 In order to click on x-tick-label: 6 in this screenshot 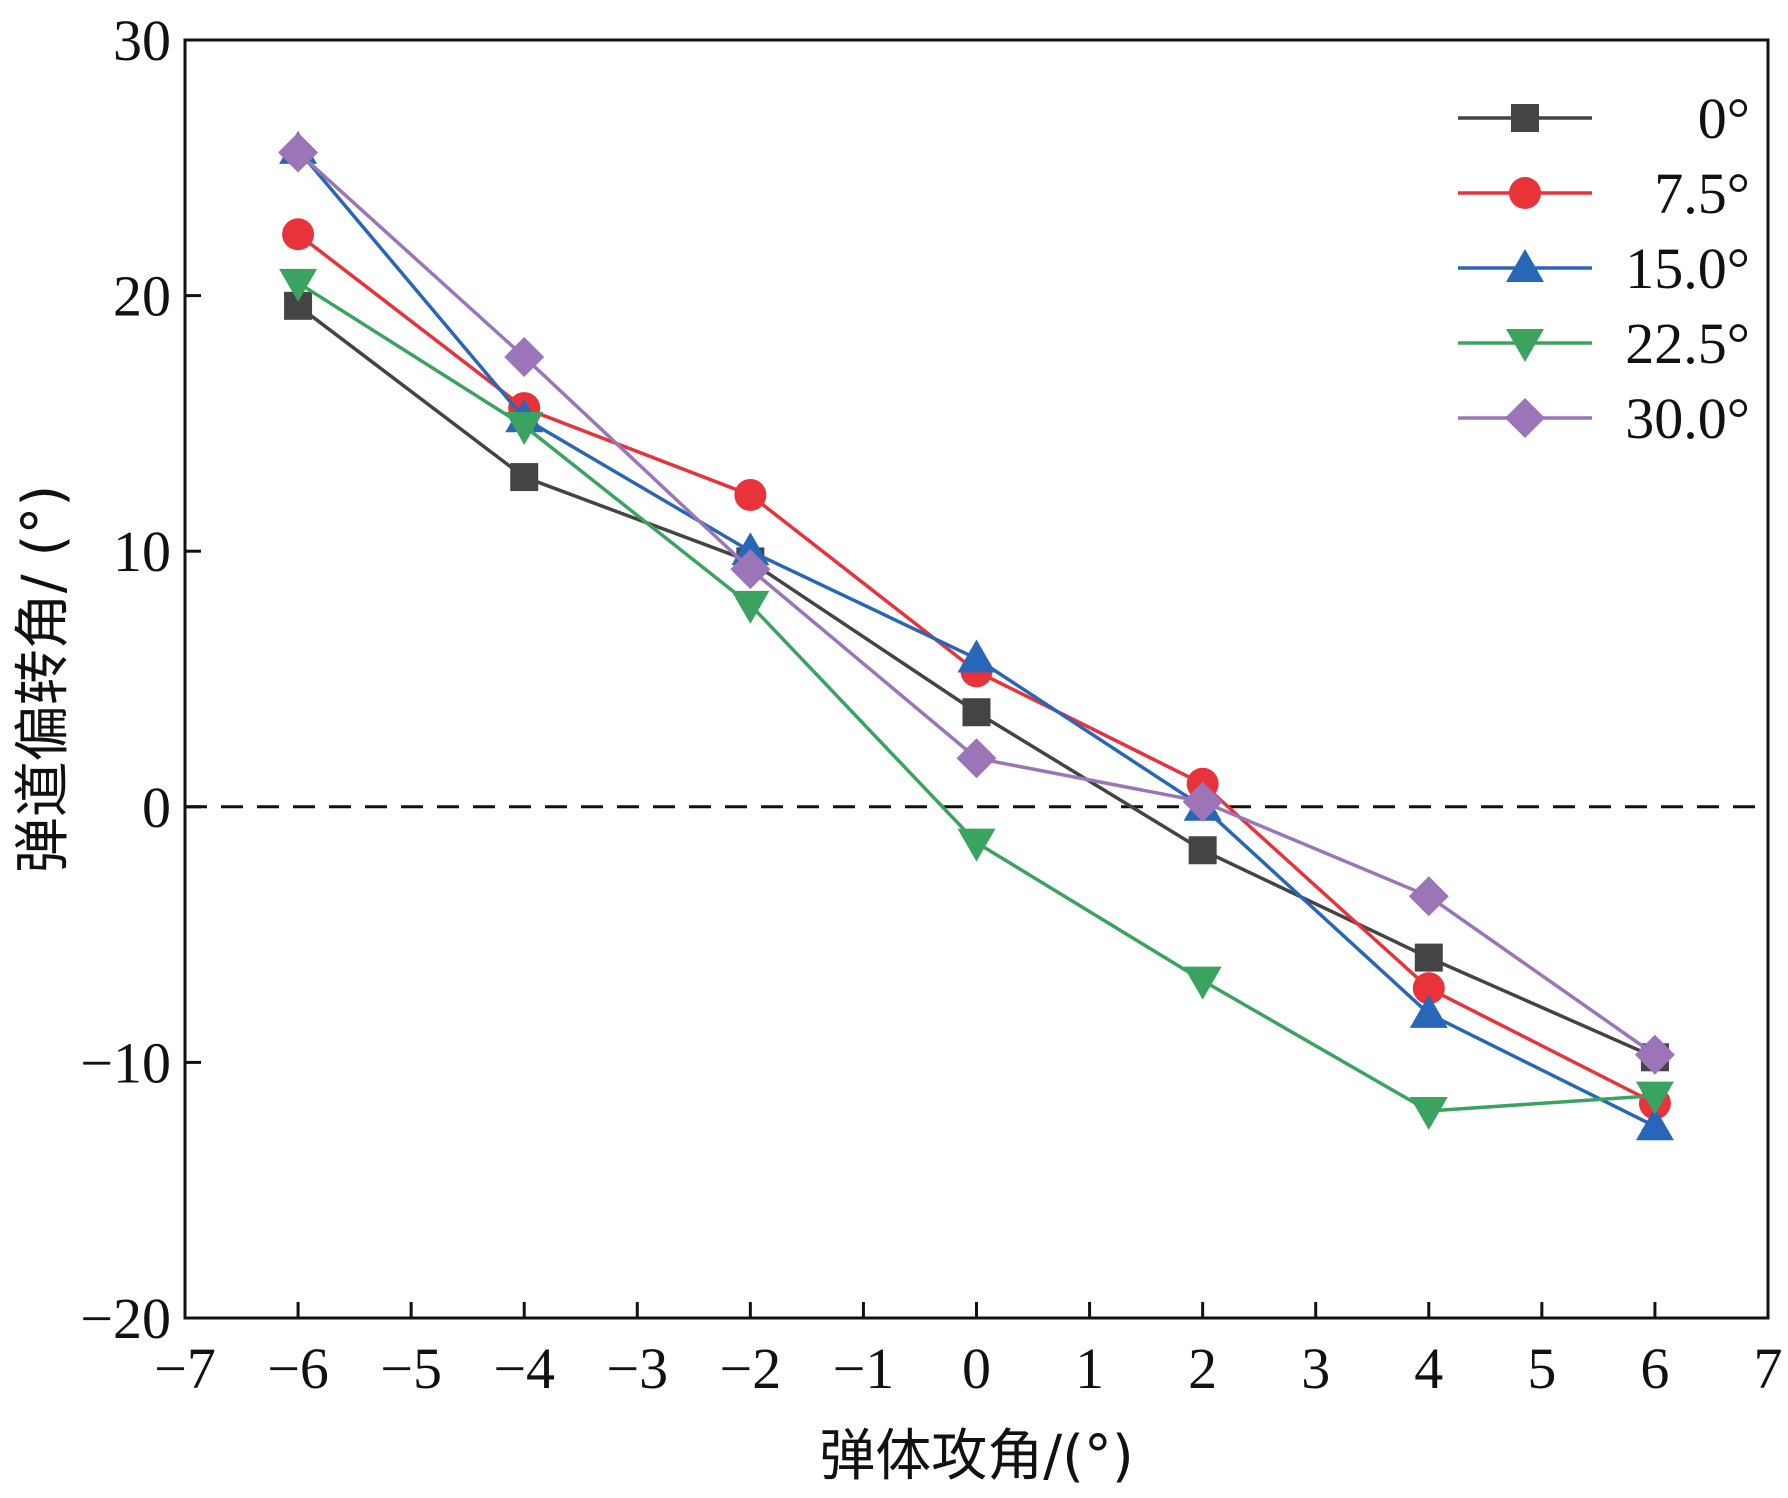, I will do `click(1654, 1368)`.